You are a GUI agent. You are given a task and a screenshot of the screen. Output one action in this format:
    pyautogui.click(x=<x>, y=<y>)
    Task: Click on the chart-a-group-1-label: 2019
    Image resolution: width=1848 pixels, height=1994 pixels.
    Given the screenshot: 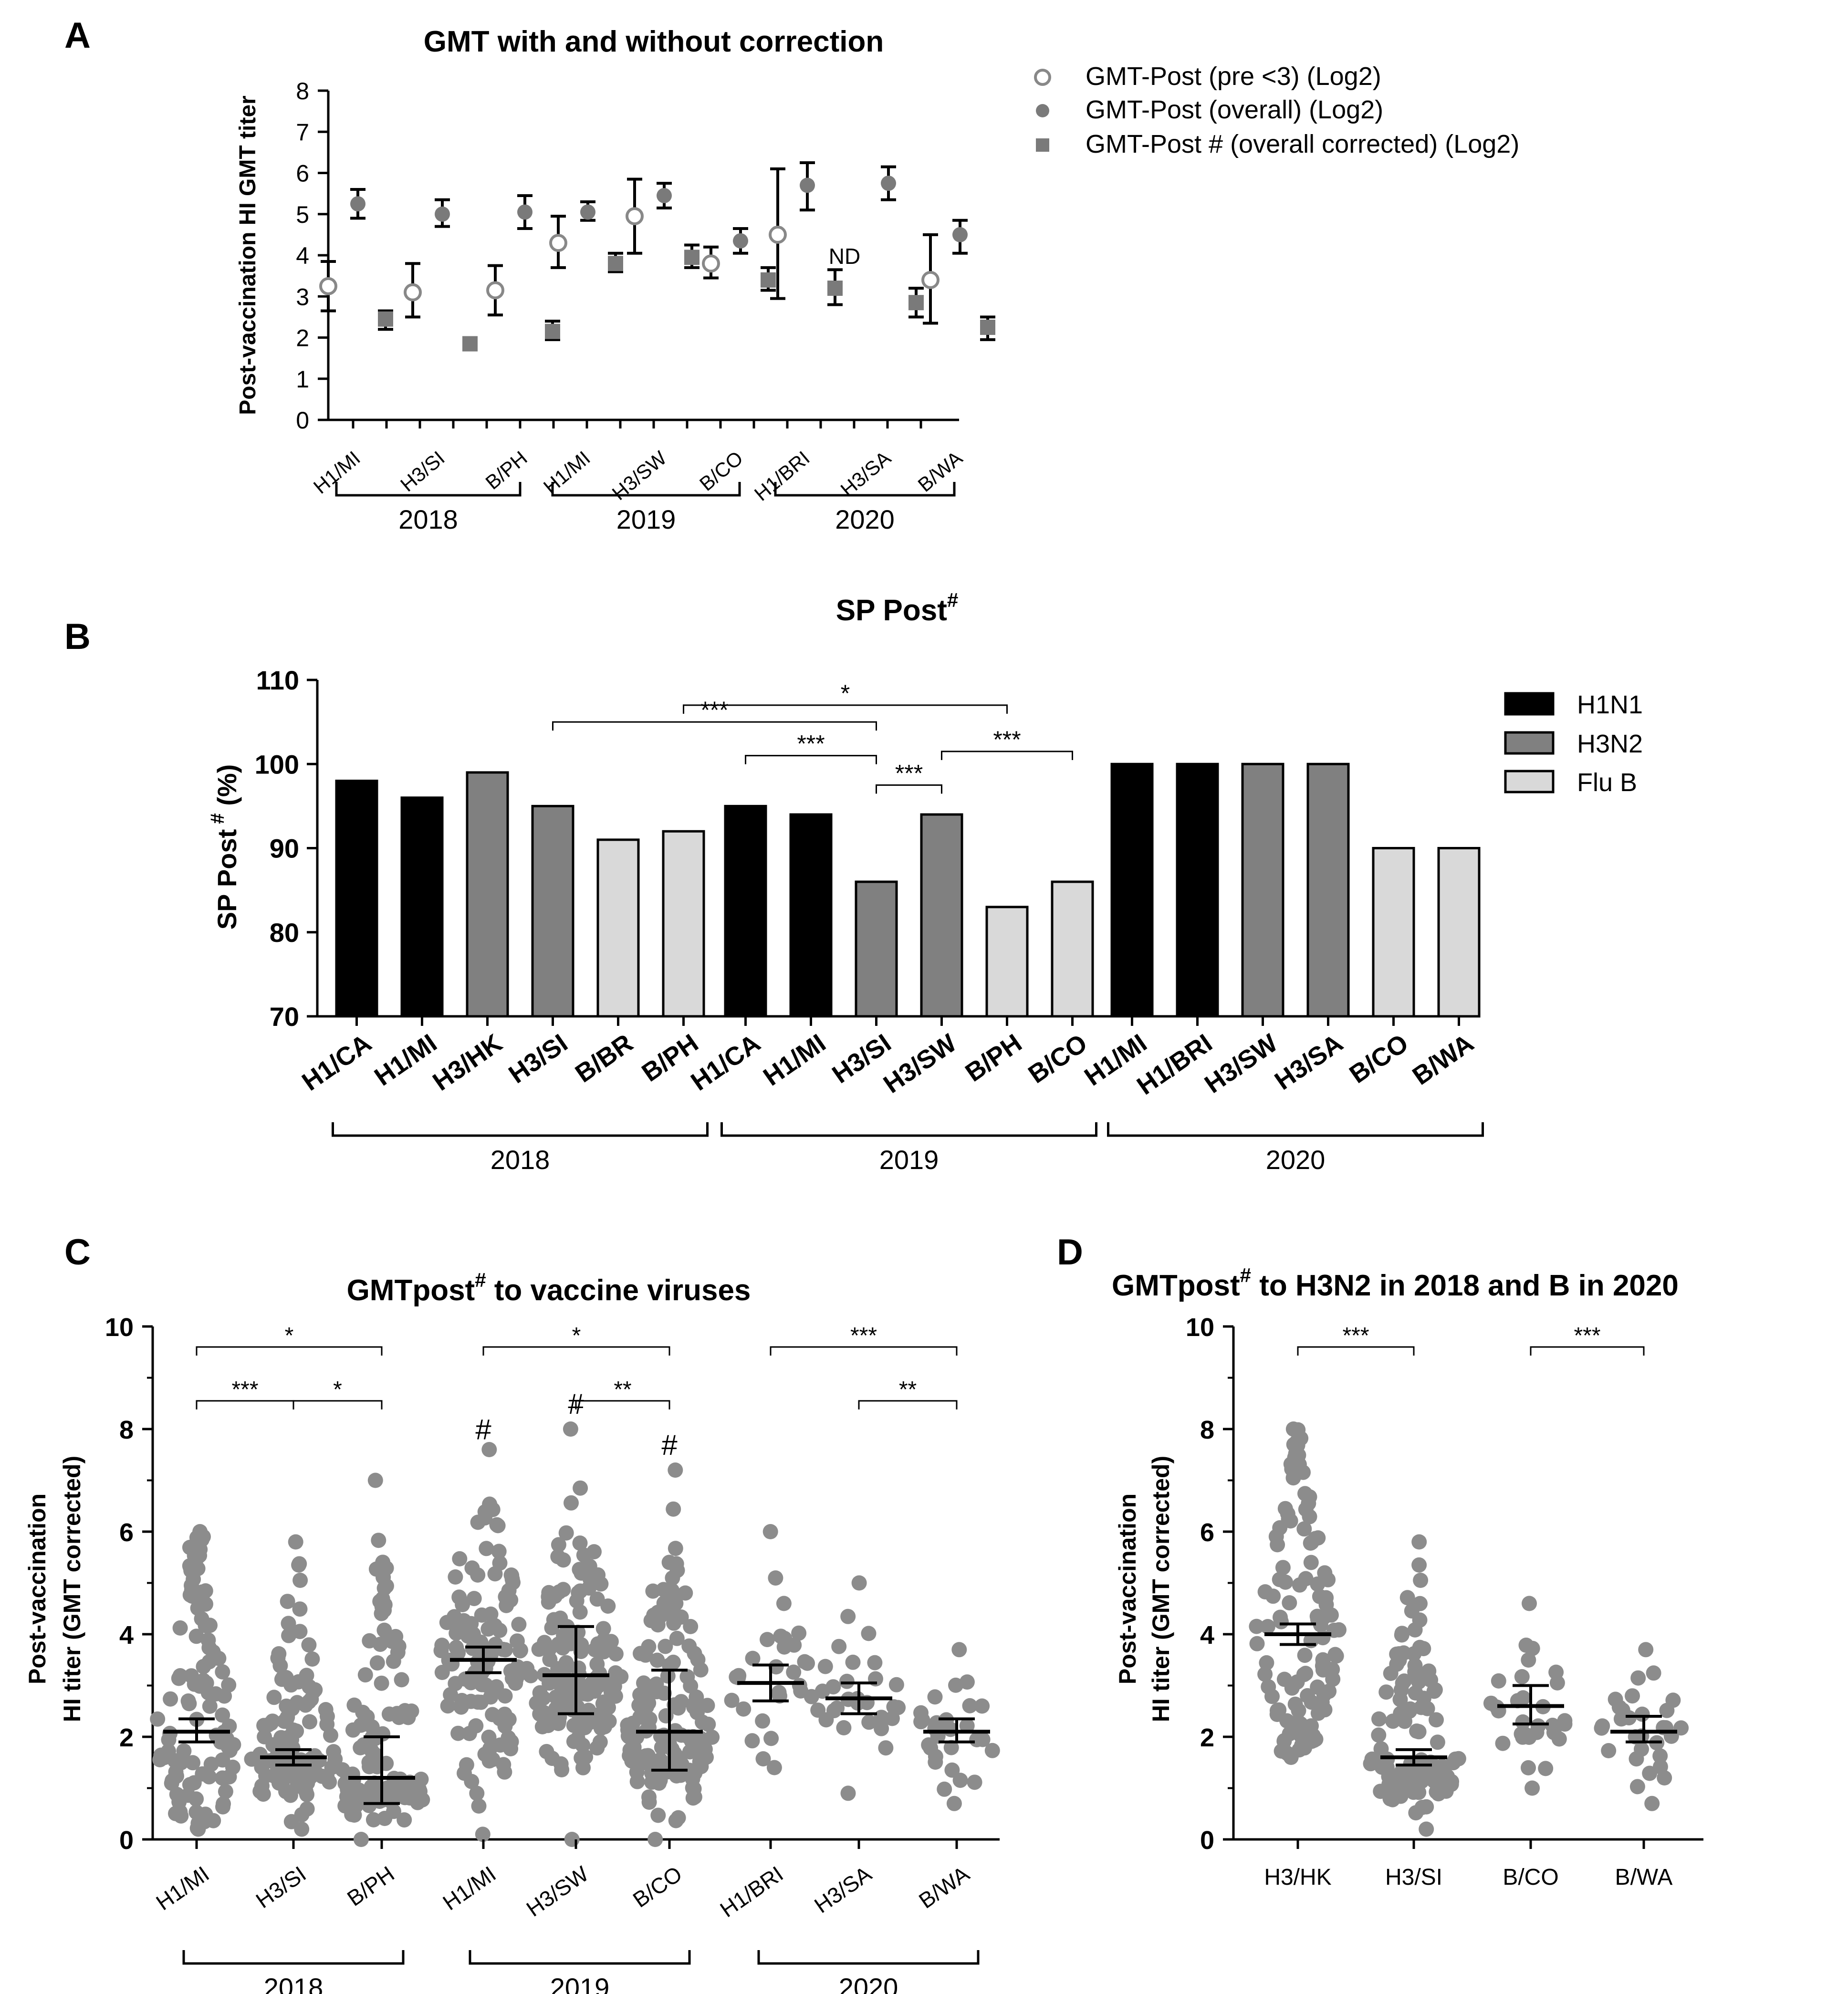 What is the action you would take?
    pyautogui.click(x=646, y=519)
    